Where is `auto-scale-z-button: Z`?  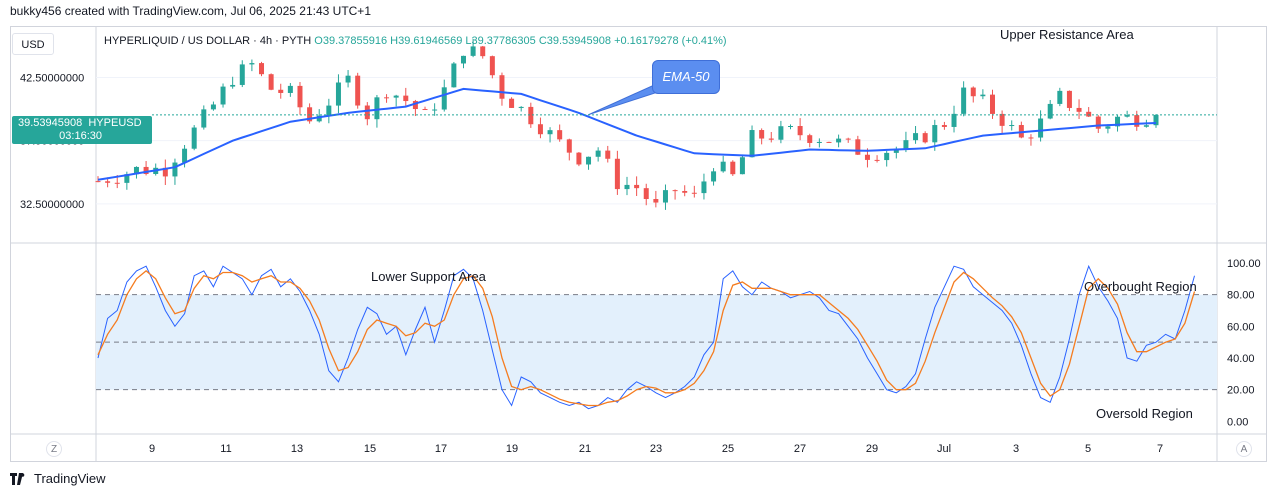
auto-scale-z-button: Z is located at coordinates (54, 449).